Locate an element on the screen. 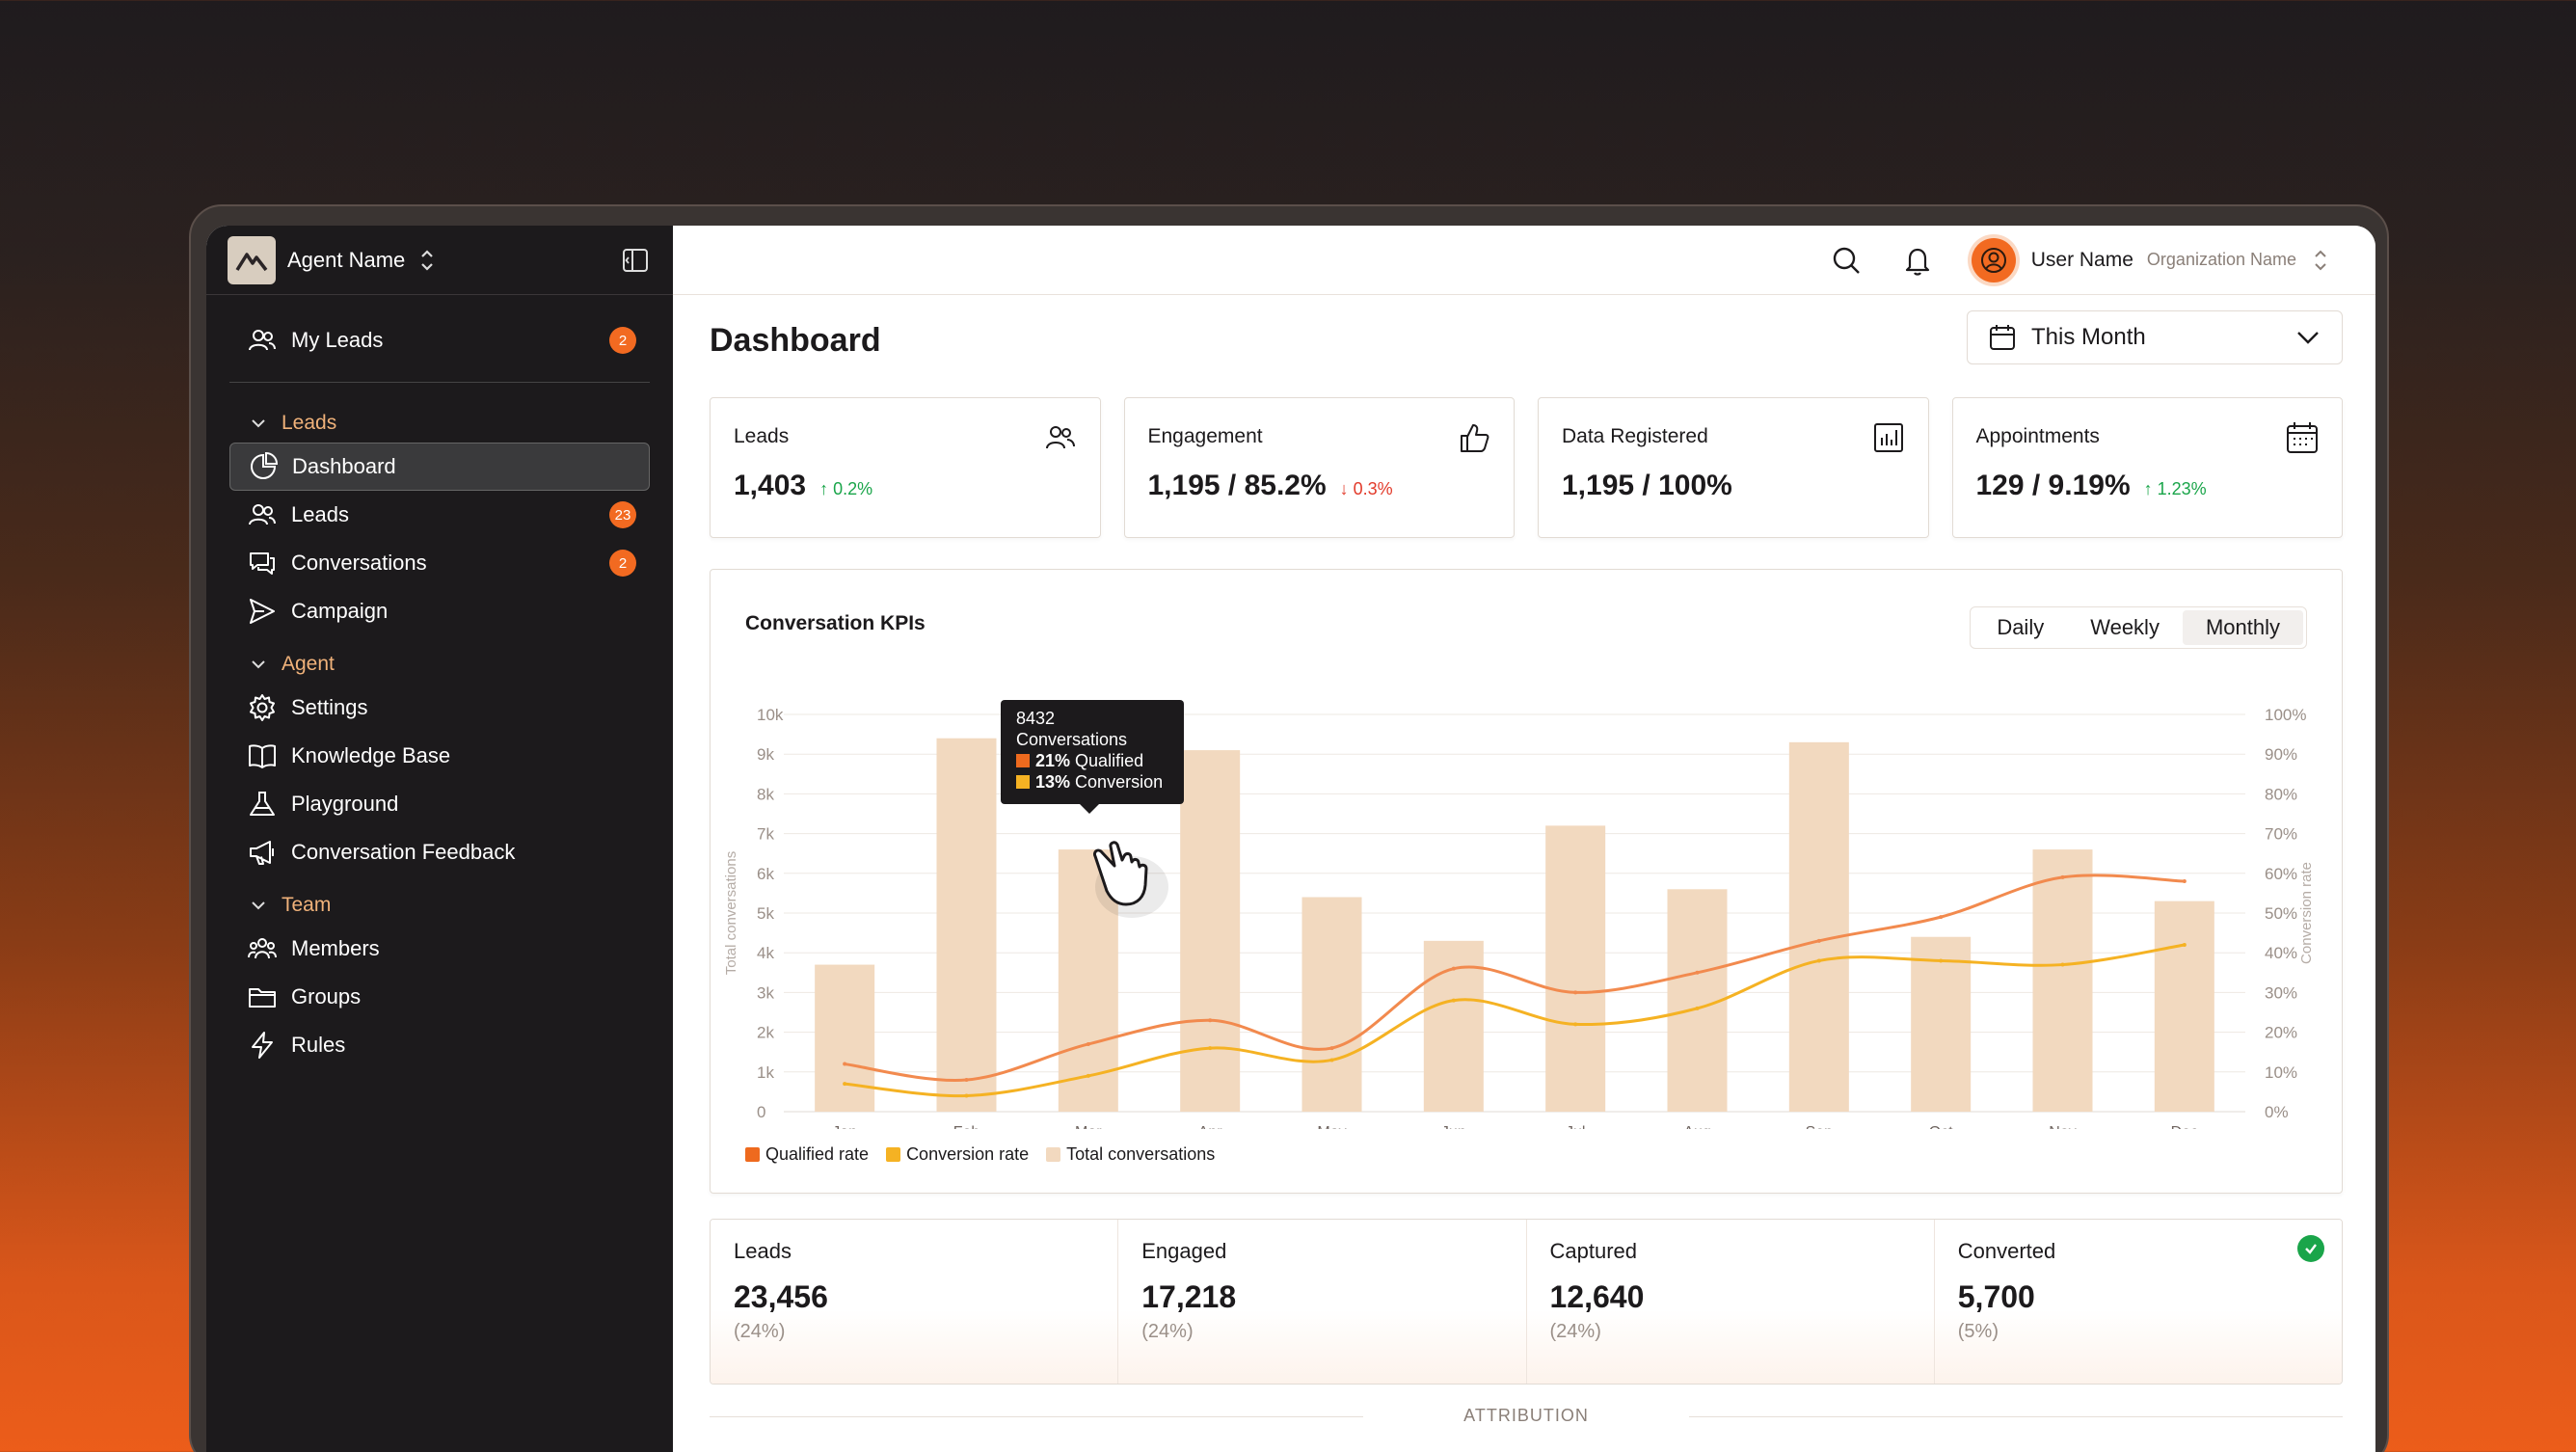 The width and height of the screenshot is (2576, 1452). period-tab-monthly: Monthly is located at coordinates (2243, 627).